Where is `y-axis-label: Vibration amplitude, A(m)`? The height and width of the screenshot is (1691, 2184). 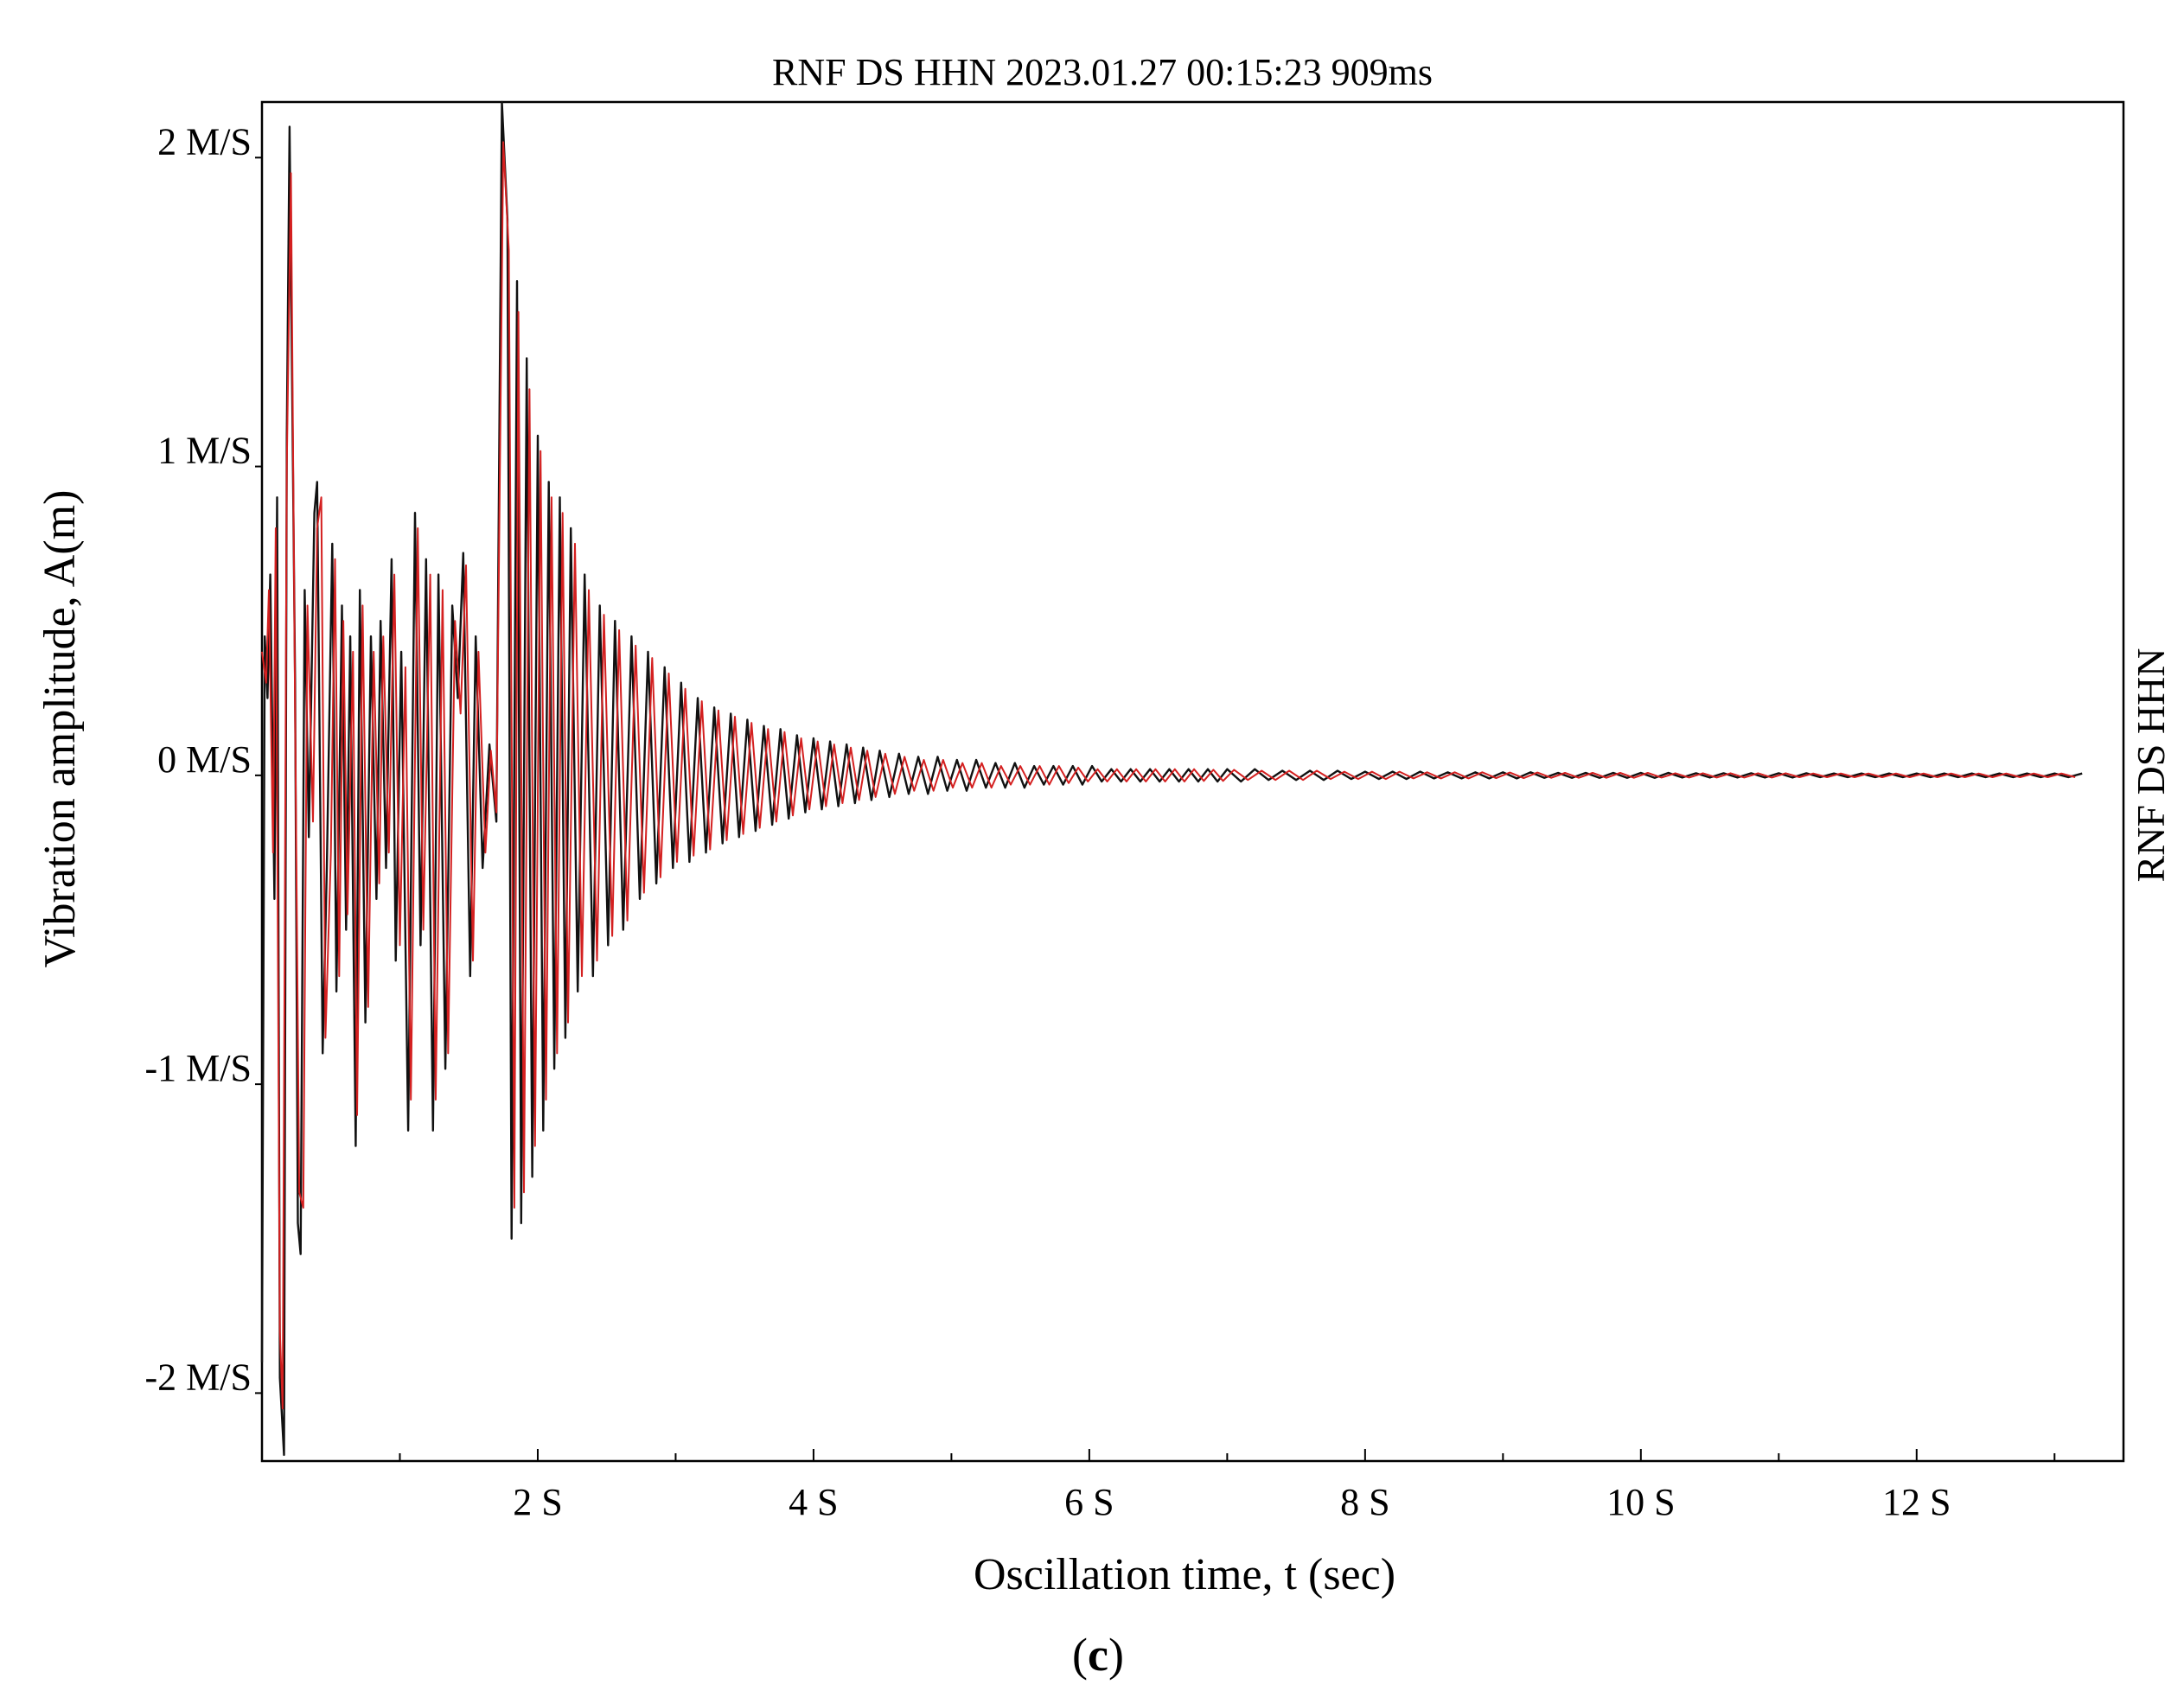
y-axis-label: Vibration amplitude, A(m) is located at coordinates (60, 729).